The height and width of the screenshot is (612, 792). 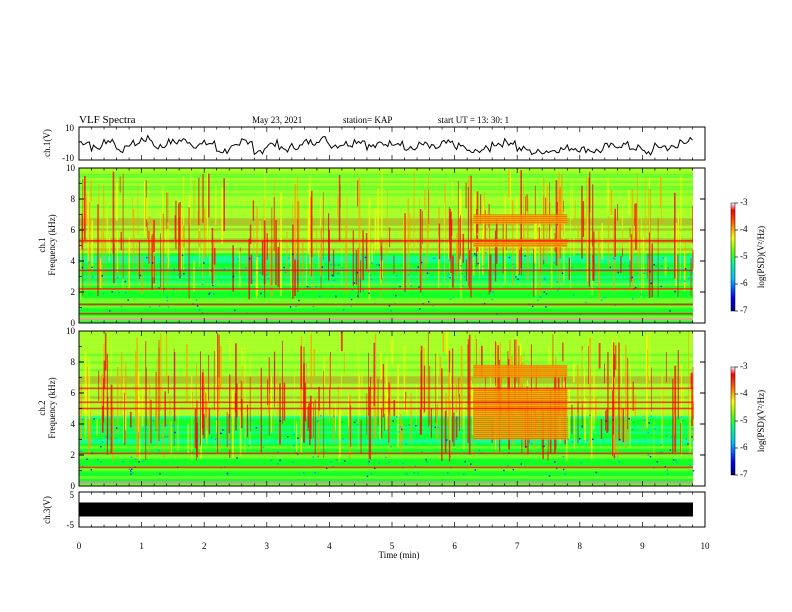 What do you see at coordinates (73, 486) in the screenshot?
I see `ytick-label: 0` at bounding box center [73, 486].